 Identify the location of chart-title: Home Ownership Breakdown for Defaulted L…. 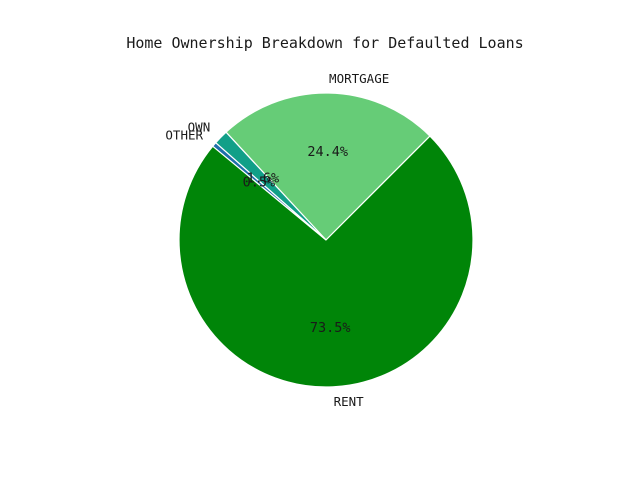
(324, 43).